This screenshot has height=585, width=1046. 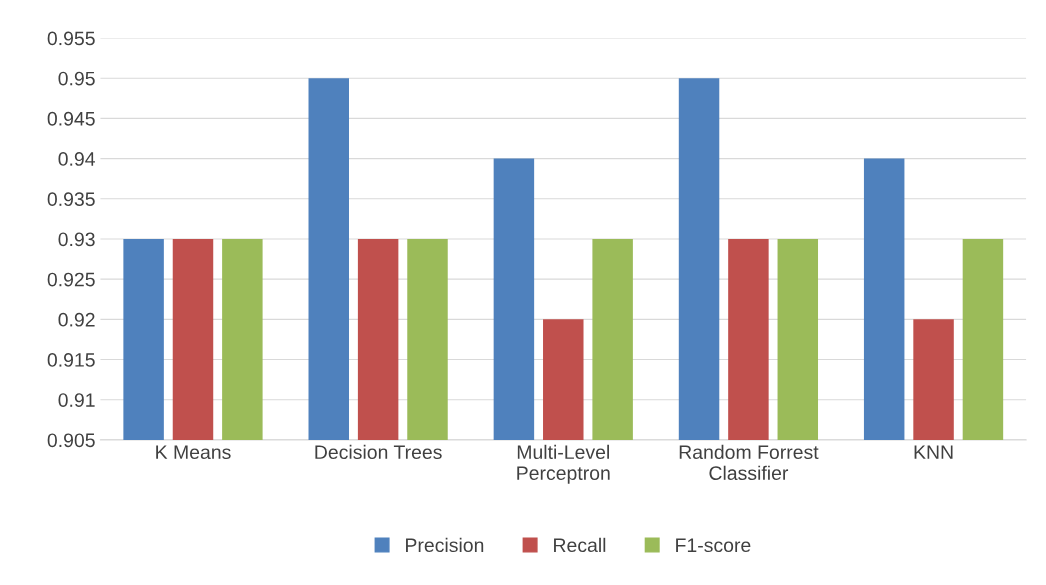 I want to click on y-tick-label: 0.95, so click(x=76, y=78).